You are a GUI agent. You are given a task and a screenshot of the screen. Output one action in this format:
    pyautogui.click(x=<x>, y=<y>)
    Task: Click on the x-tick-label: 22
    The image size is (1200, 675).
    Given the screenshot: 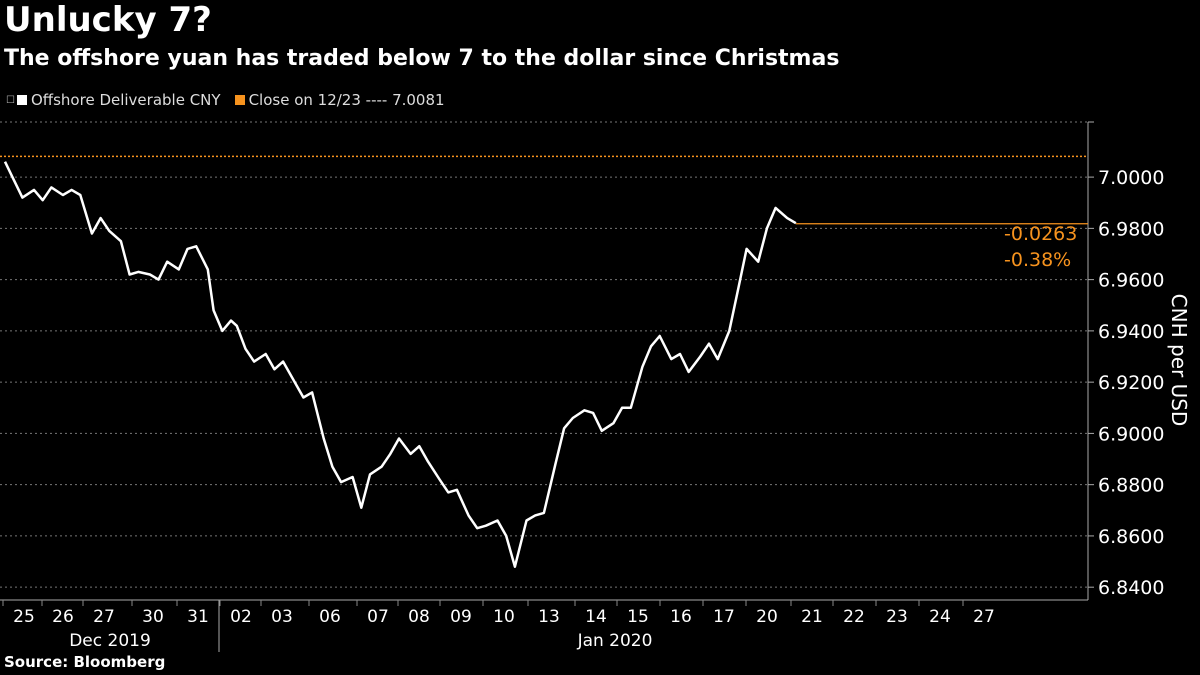 What is the action you would take?
    pyautogui.click(x=854, y=617)
    